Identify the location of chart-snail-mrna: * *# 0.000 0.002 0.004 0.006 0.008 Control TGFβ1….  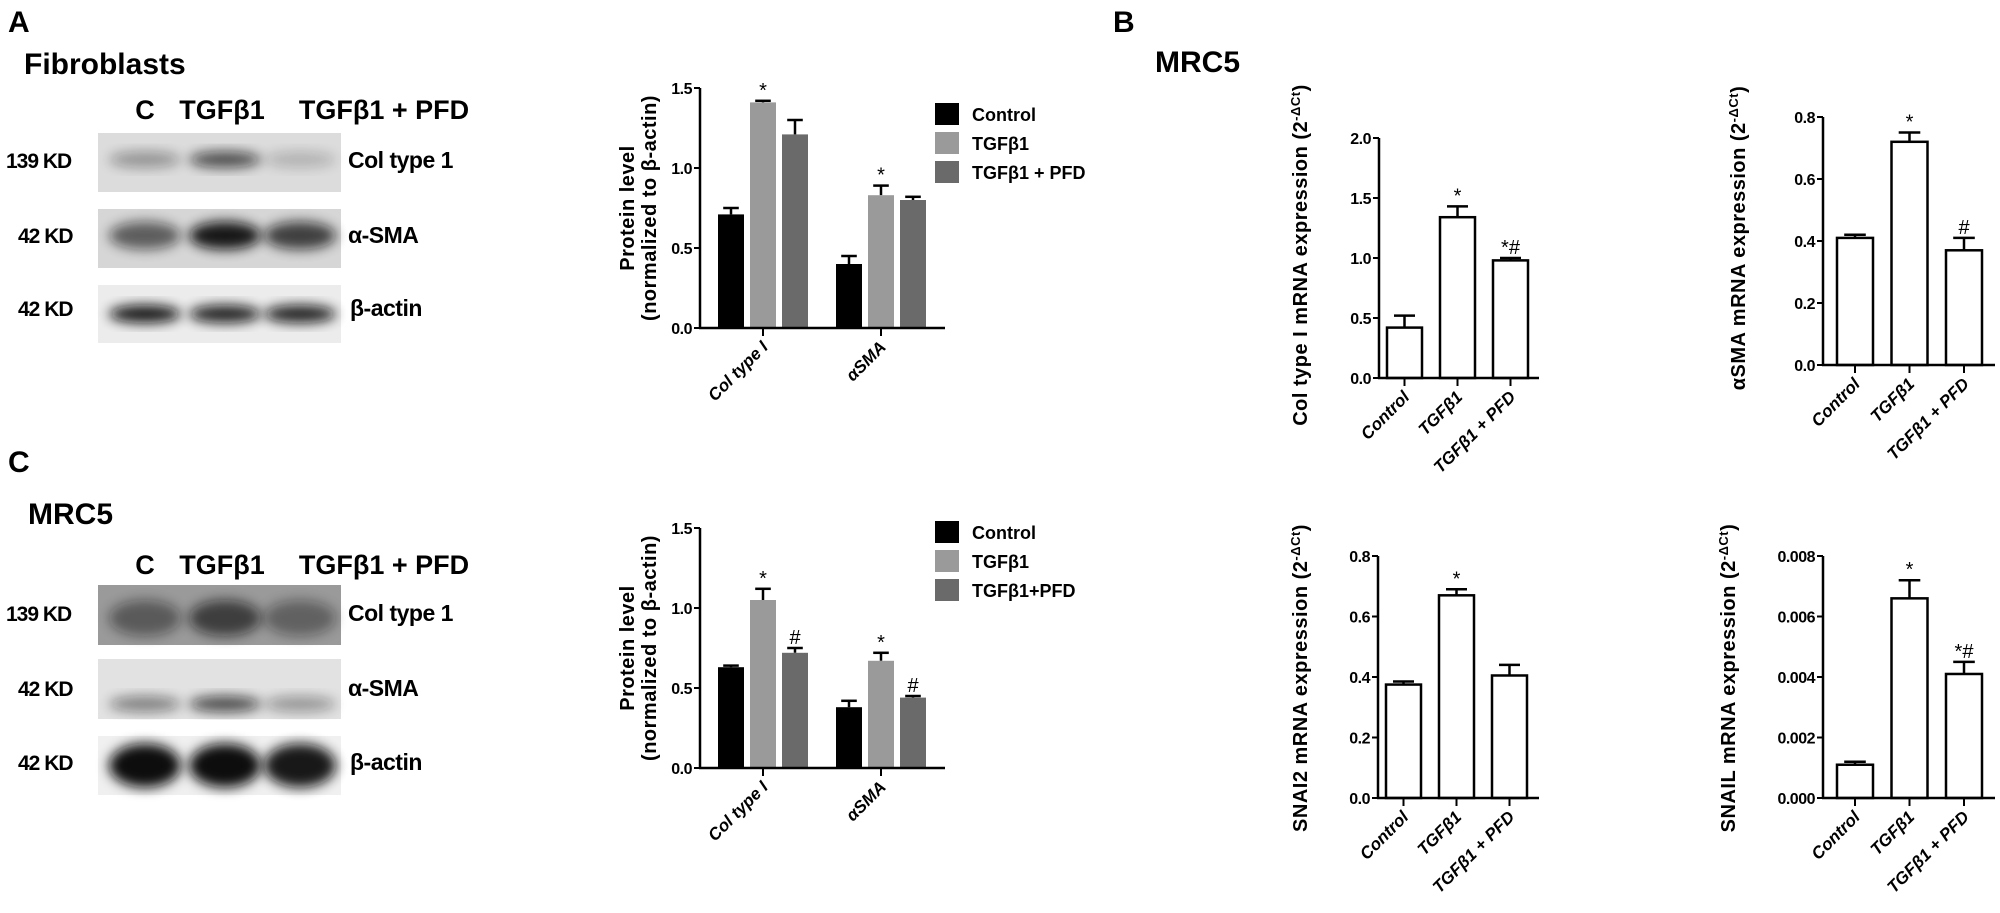
(1855, 710).